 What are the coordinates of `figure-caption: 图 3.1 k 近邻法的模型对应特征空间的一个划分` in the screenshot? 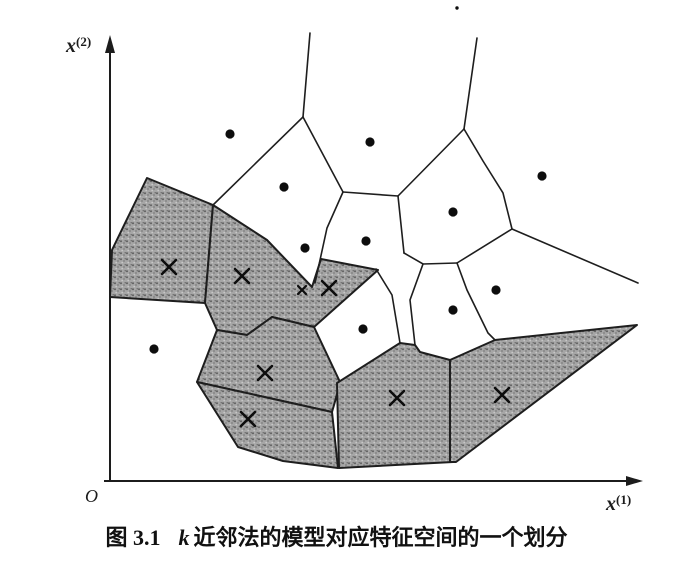 It's located at (336, 536).